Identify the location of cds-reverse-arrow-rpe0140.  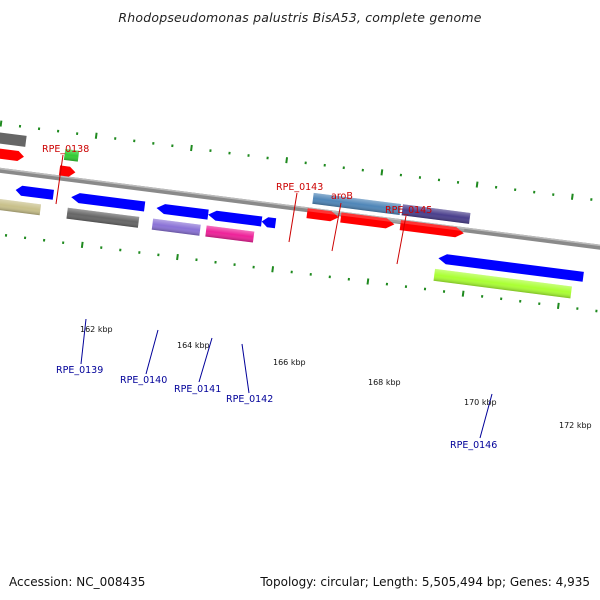
(182, 211).